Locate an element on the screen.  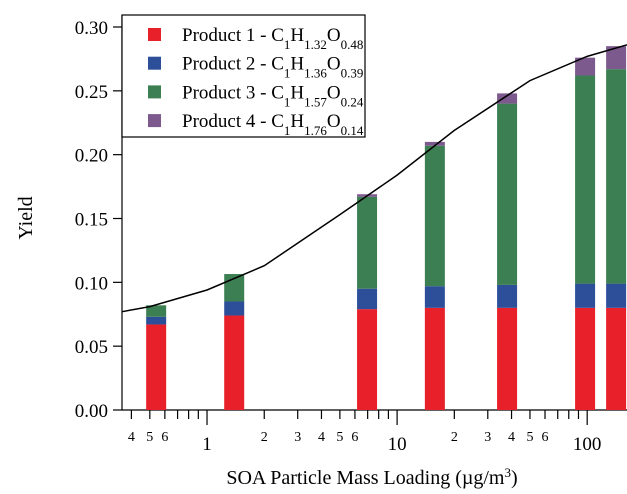
x-tick-label: 10 is located at coordinates (397, 444).